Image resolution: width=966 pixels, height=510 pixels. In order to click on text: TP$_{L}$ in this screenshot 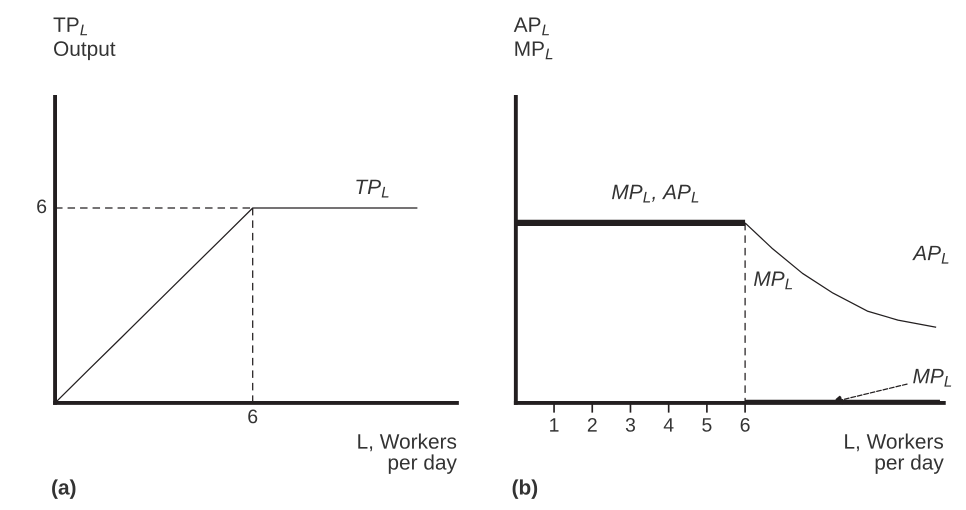, I will do `click(372, 189)`.